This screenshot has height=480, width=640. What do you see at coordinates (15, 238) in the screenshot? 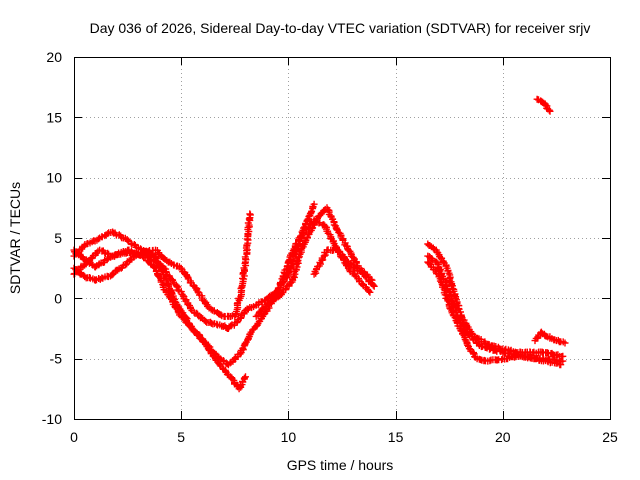
I see `y-axis-label: SDTVAR / TECUs` at bounding box center [15, 238].